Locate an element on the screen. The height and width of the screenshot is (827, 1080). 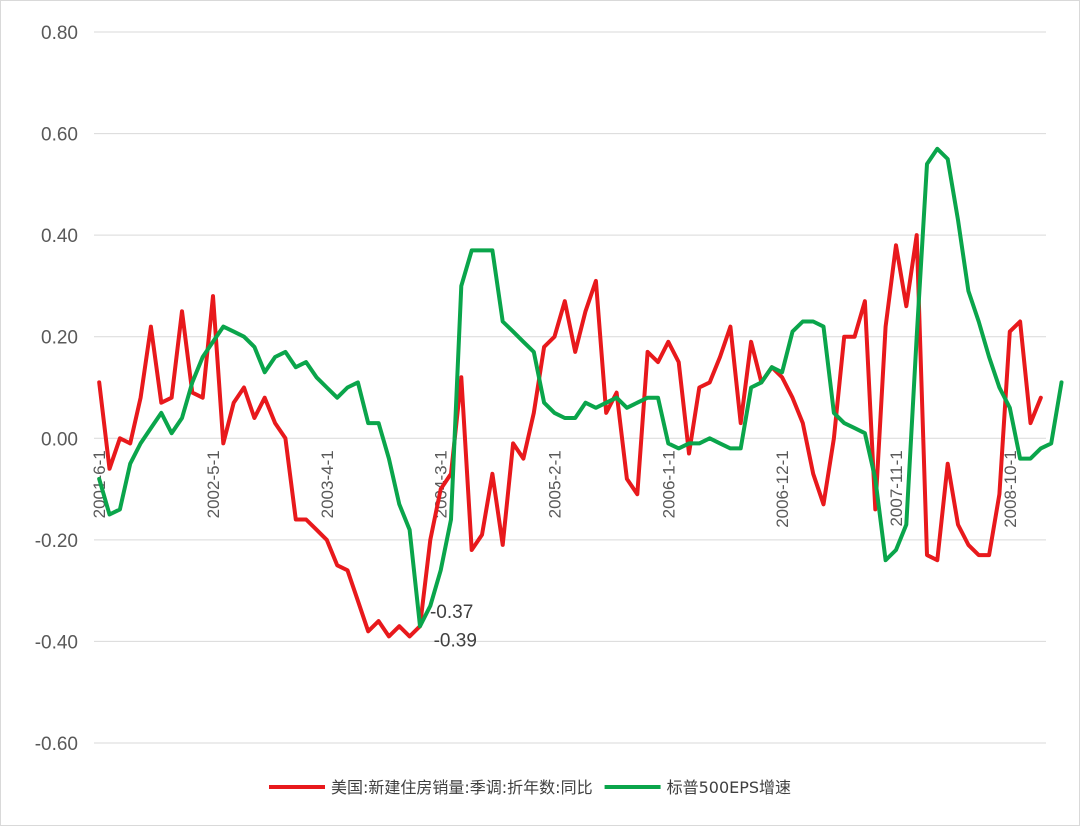
x-tick-label: 2006-12-1 is located at coordinates (782, 489).